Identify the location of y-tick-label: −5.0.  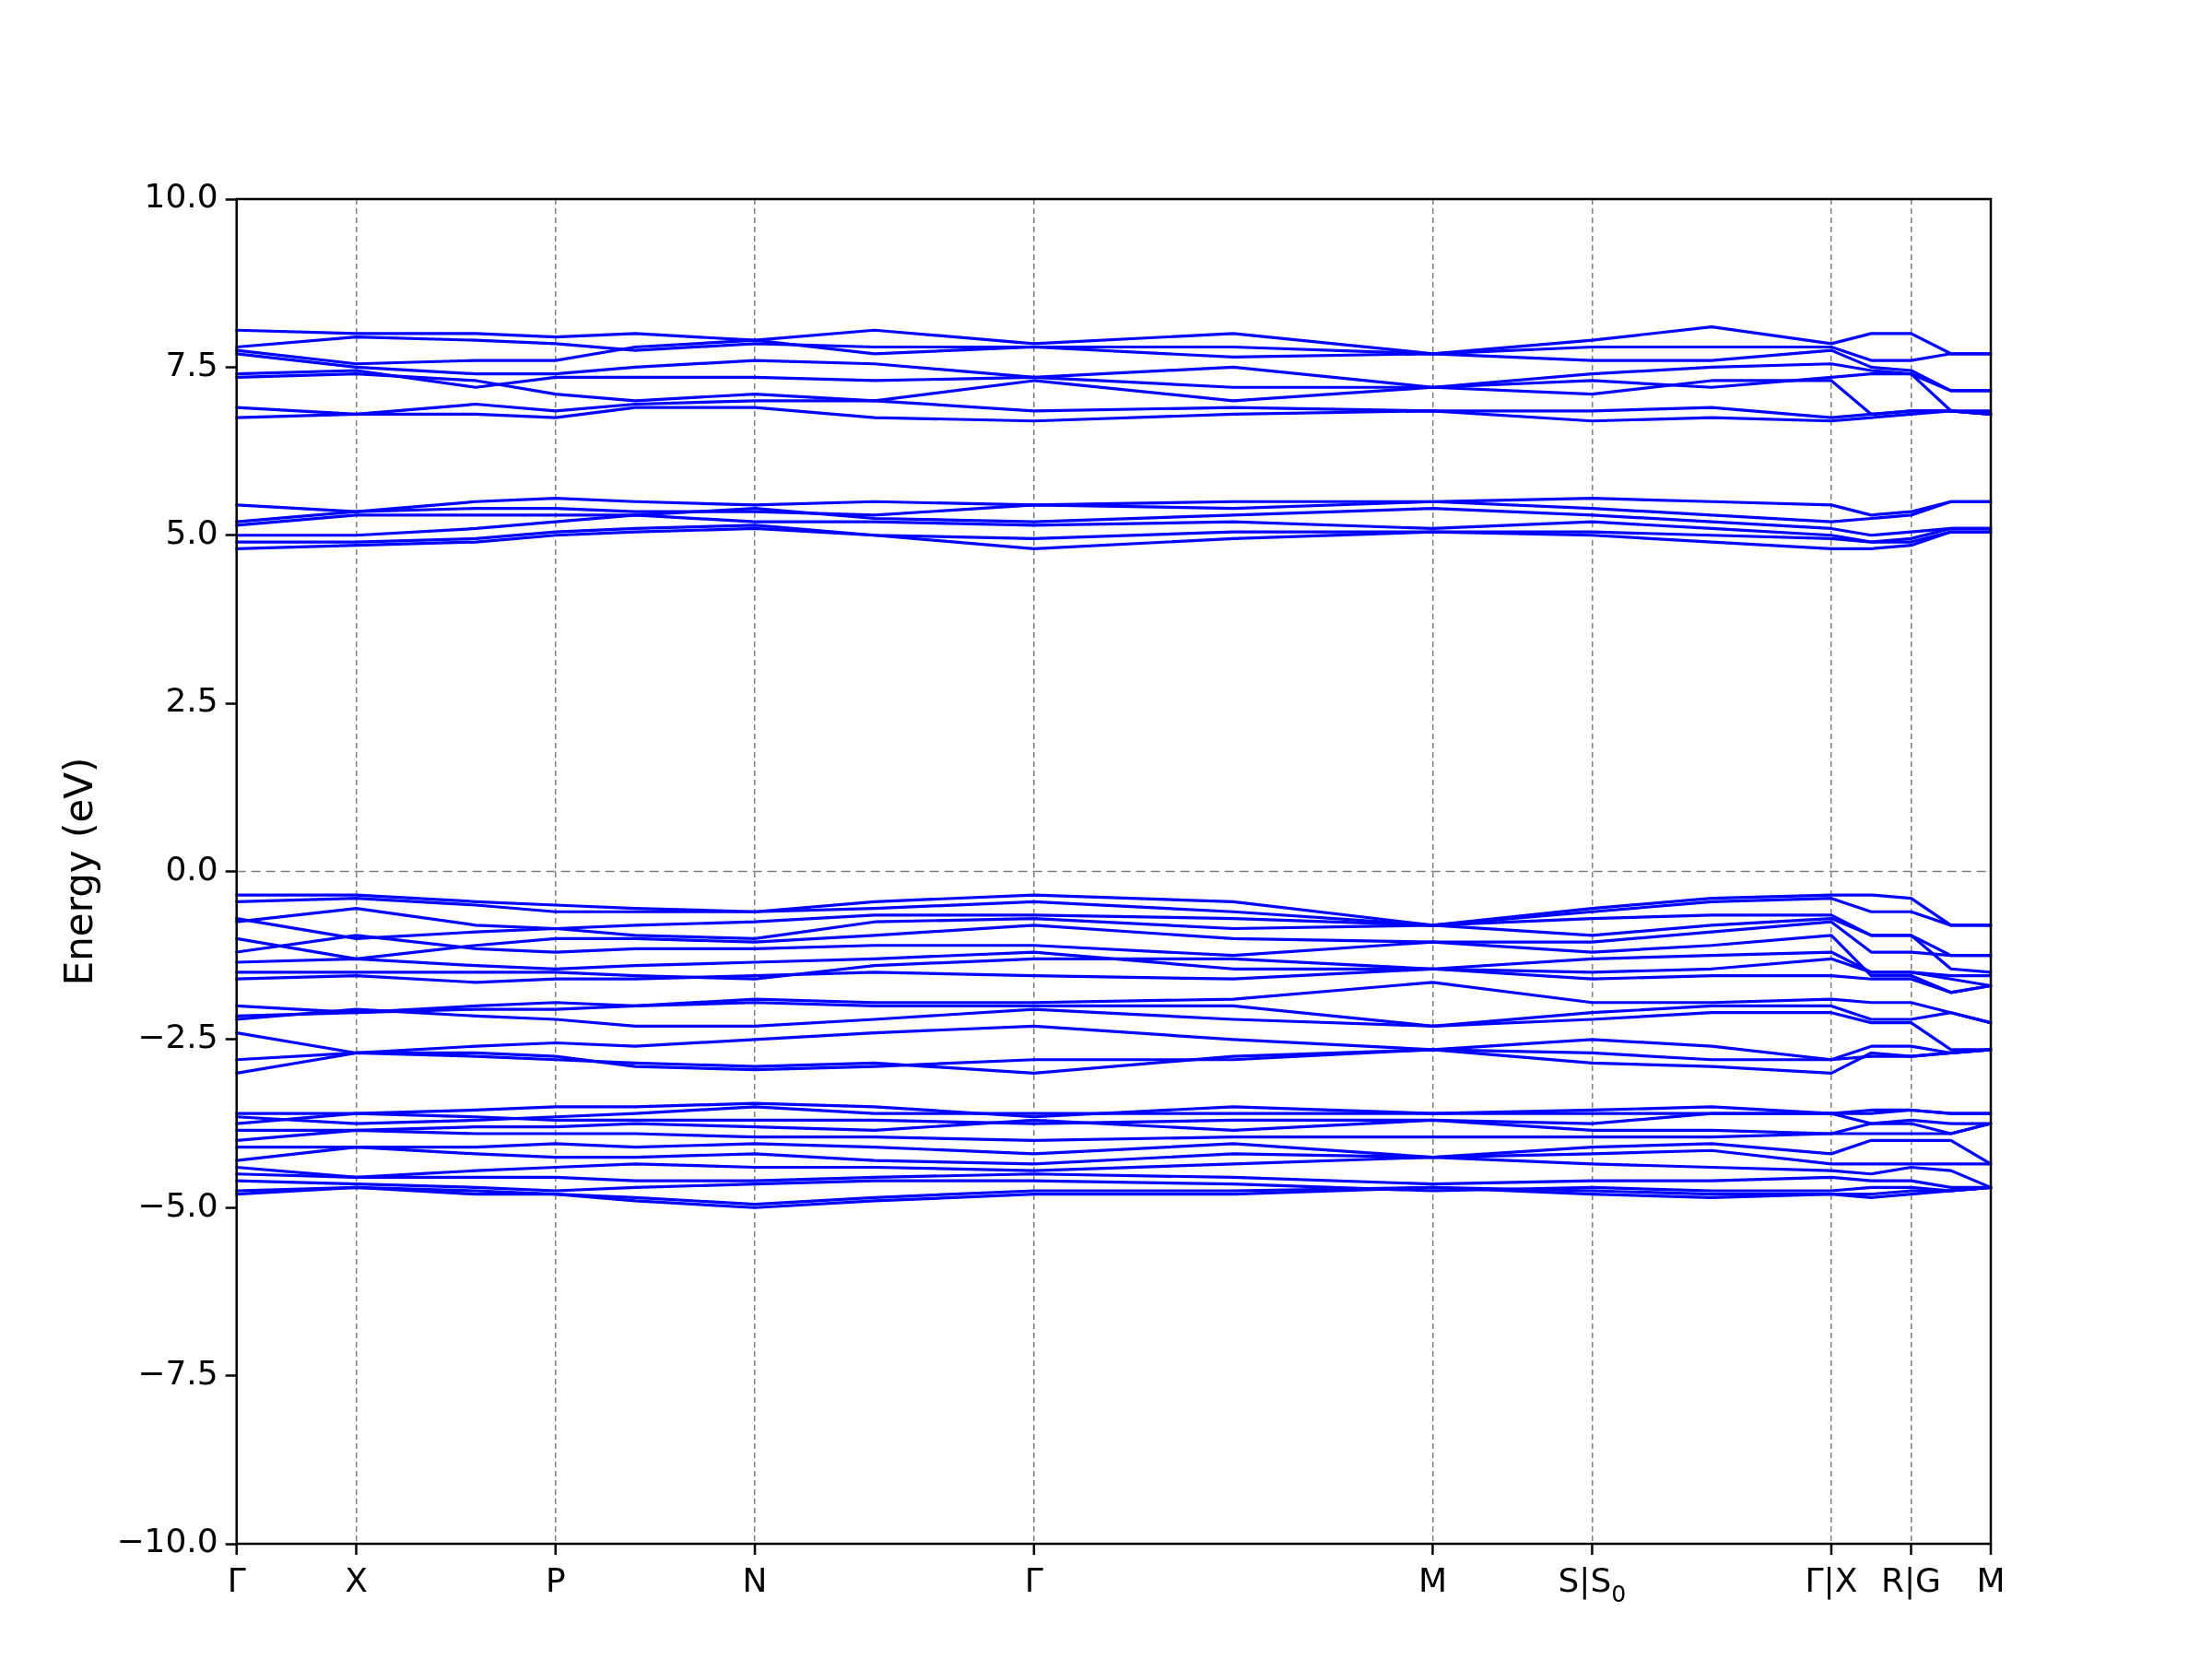
(177, 1204).